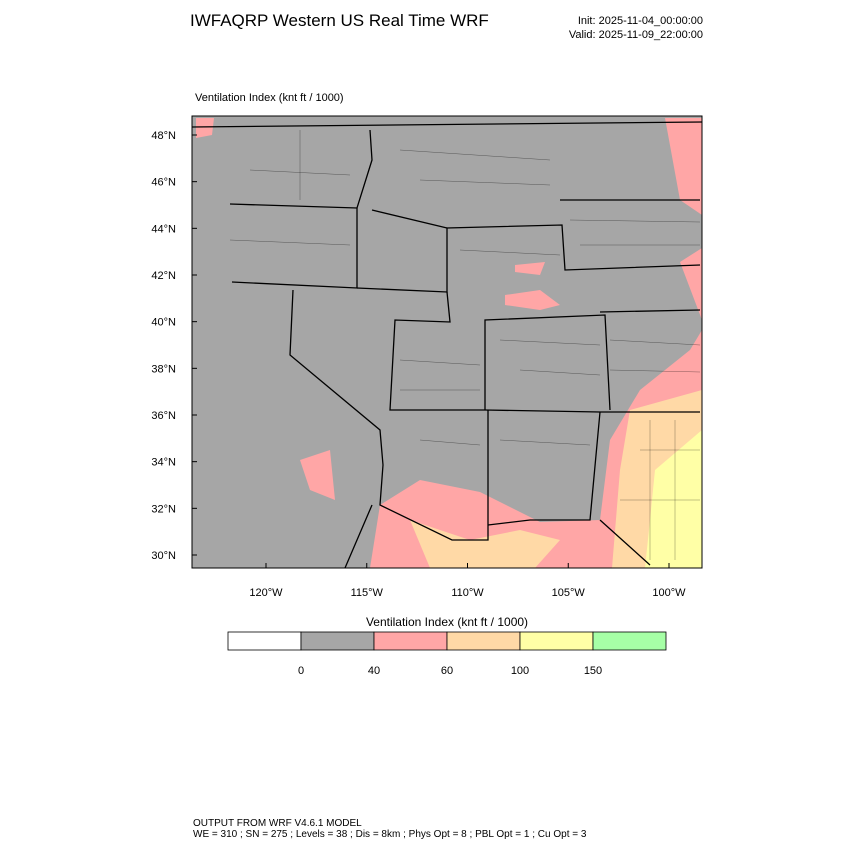 This screenshot has height=855, width=850. What do you see at coordinates (673, 499) in the screenshot?
I see `shade-highest` at bounding box center [673, 499].